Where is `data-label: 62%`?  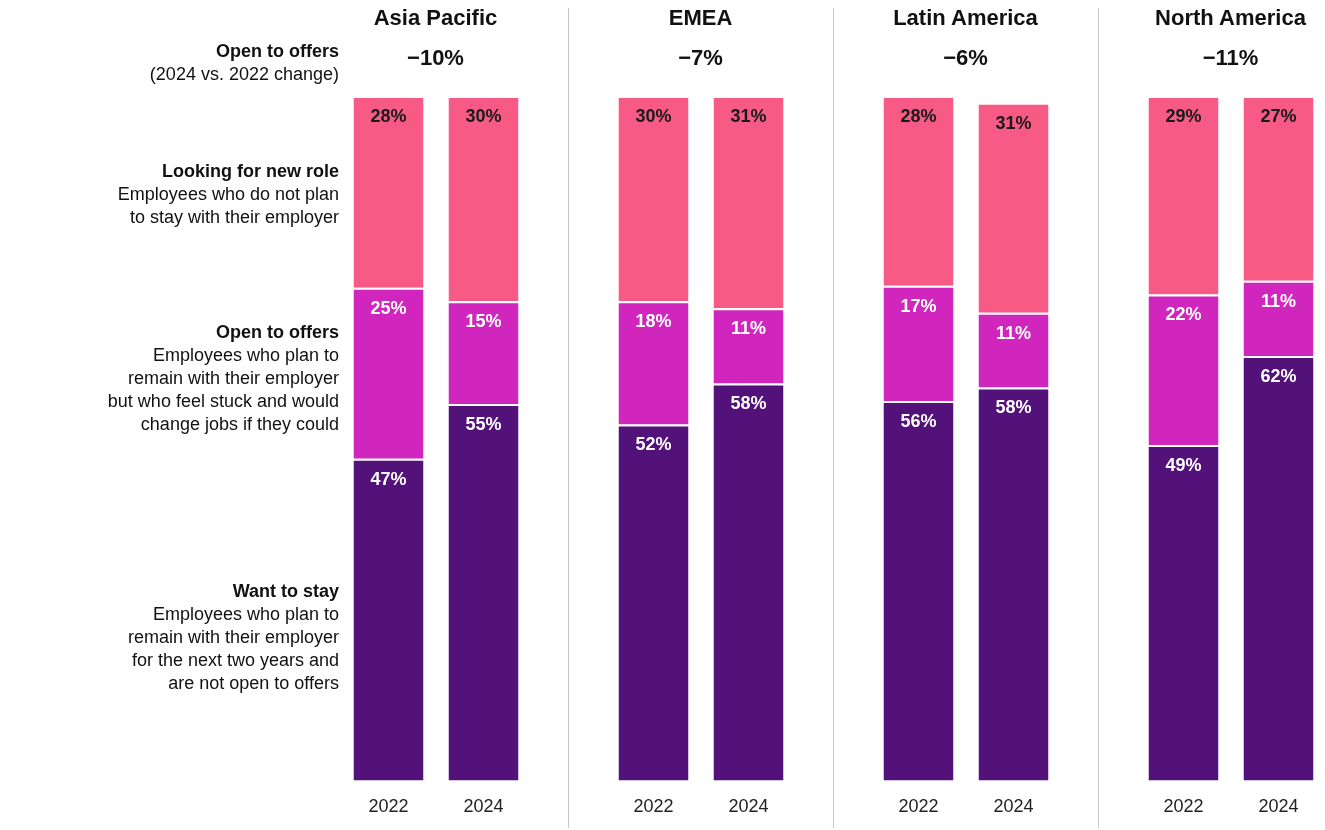 data-label: 62% is located at coordinates (1278, 376).